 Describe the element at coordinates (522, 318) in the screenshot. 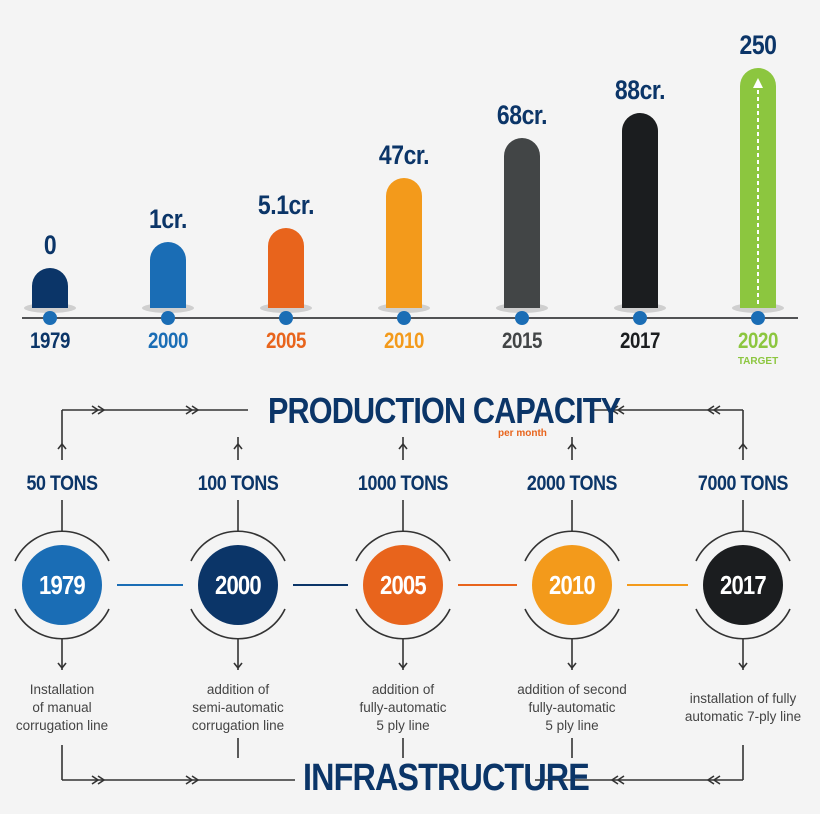

I see `axis-dot-2015` at that location.